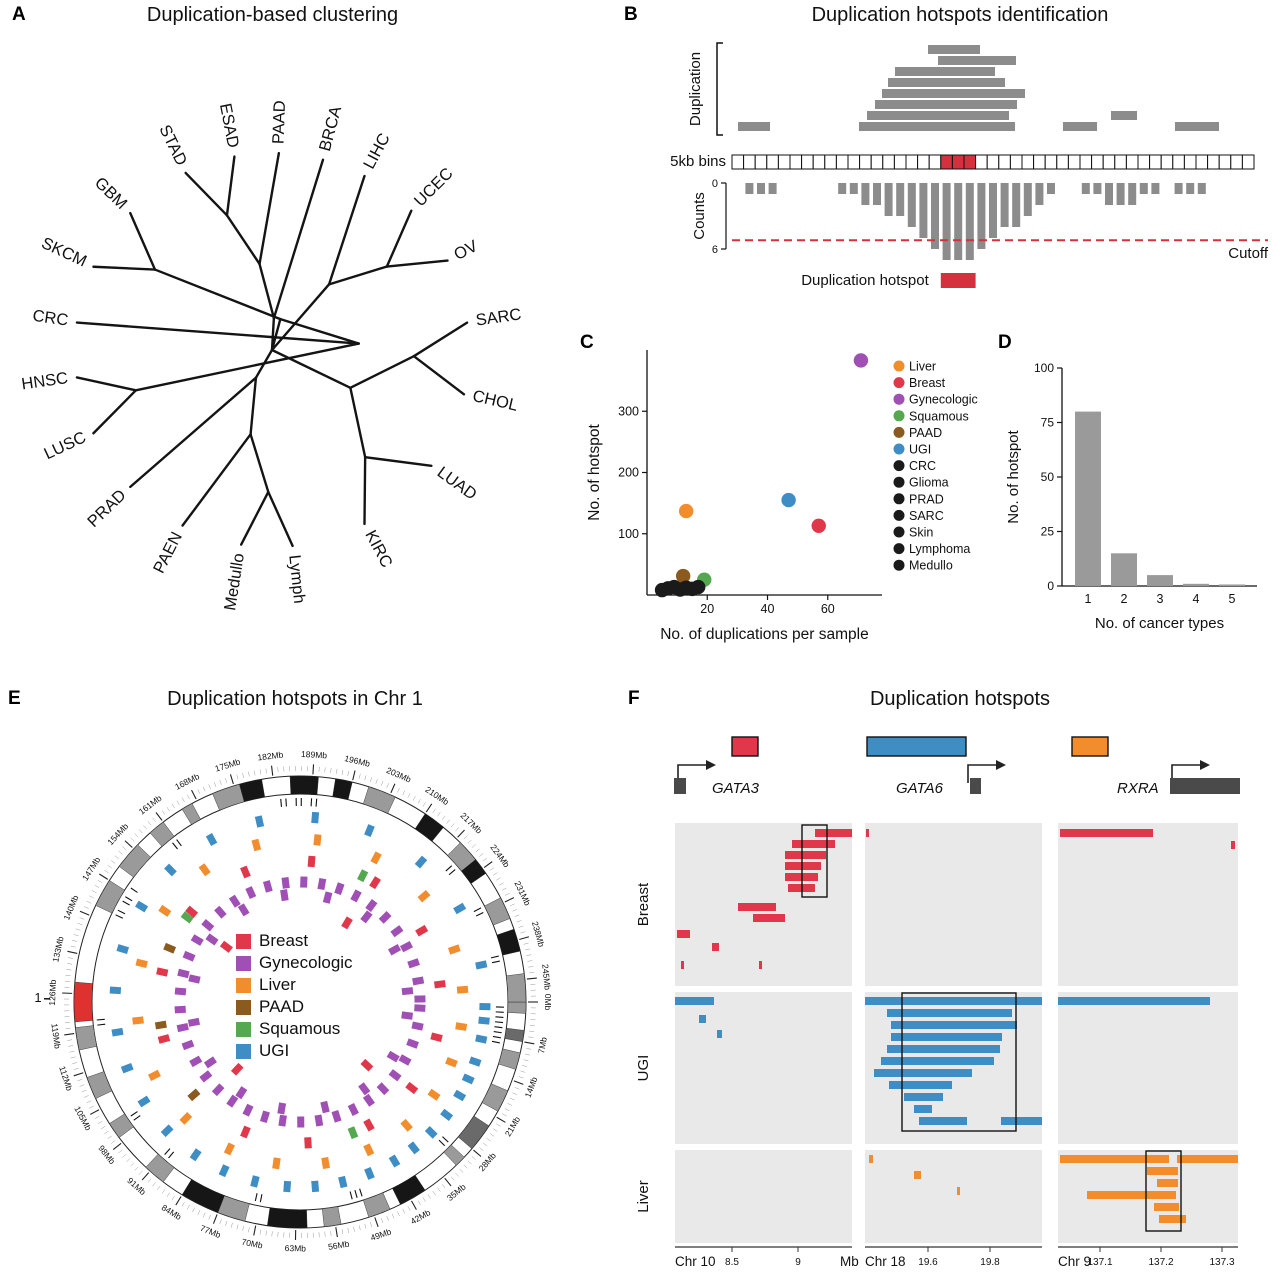  Describe the element at coordinates (296, 1248) in the screenshot. I see `mb-tick-label: 63Mb` at that location.